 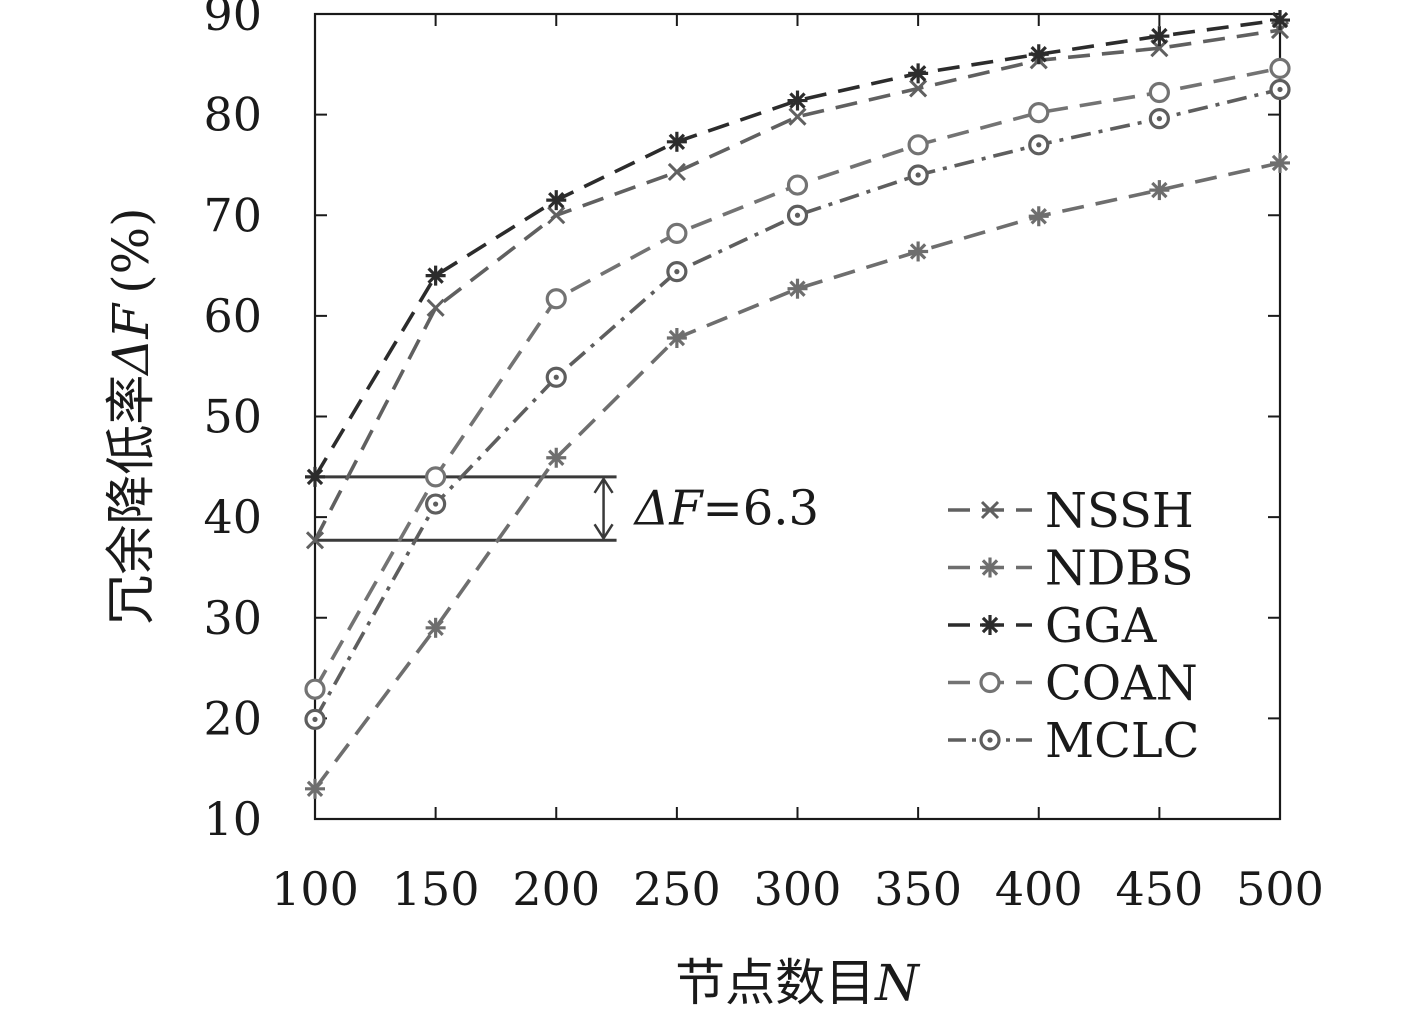 I want to click on y-axis-title-unit: (%), so click(x=131, y=250).